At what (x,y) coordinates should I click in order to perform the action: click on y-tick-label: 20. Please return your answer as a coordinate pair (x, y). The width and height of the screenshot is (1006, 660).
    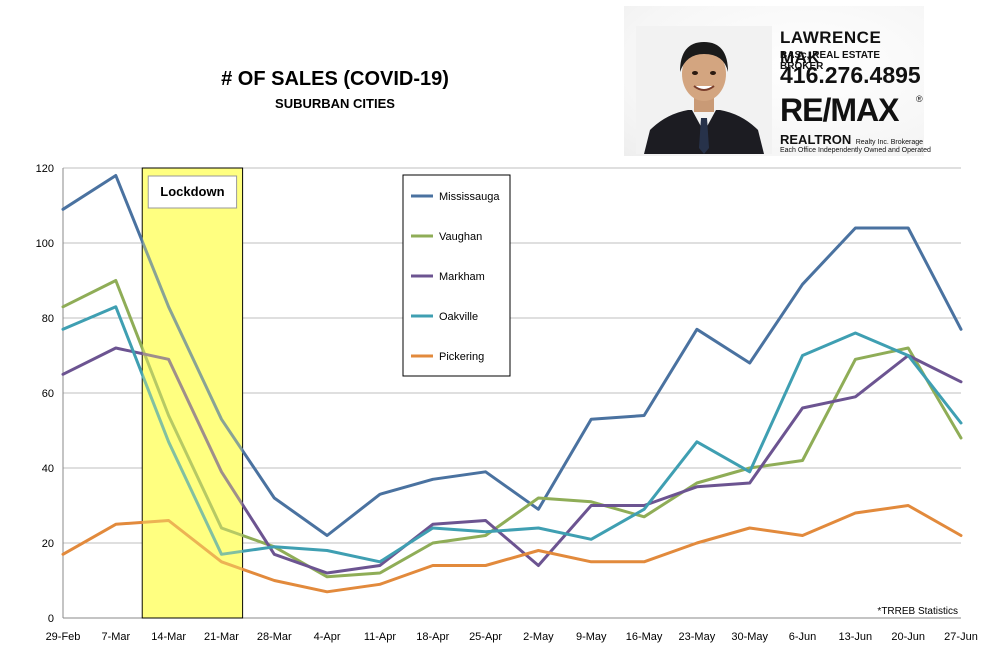
    Looking at the image, I should click on (48, 544).